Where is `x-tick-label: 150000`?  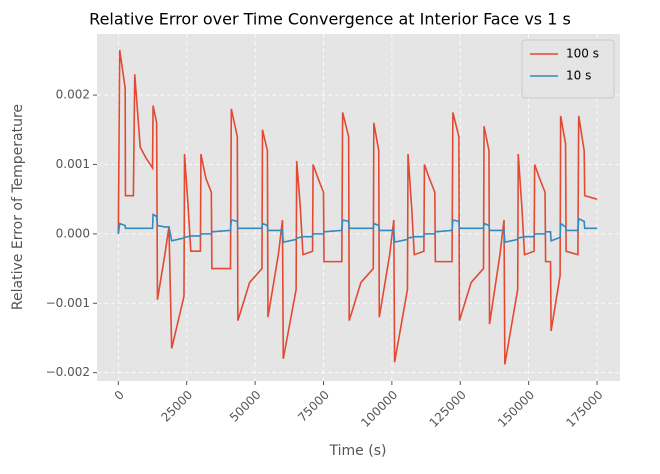 x-tick-label: 150000 is located at coordinates (516, 409).